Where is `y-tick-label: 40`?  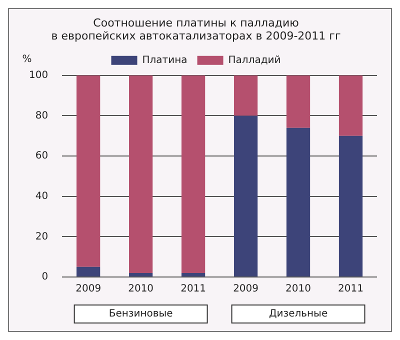 y-tick-label: 40 is located at coordinates (41, 196).